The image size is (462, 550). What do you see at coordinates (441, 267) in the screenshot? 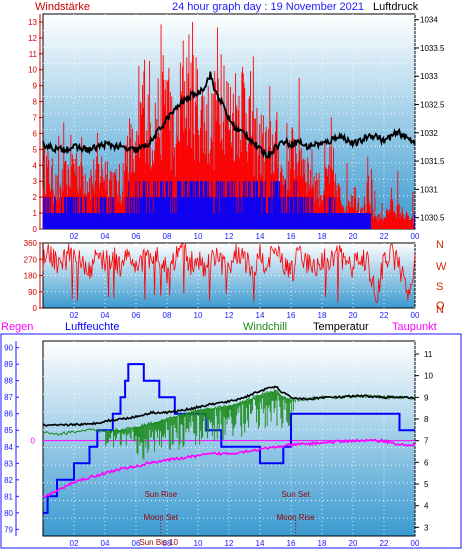
I see `compass-label: W` at bounding box center [441, 267].